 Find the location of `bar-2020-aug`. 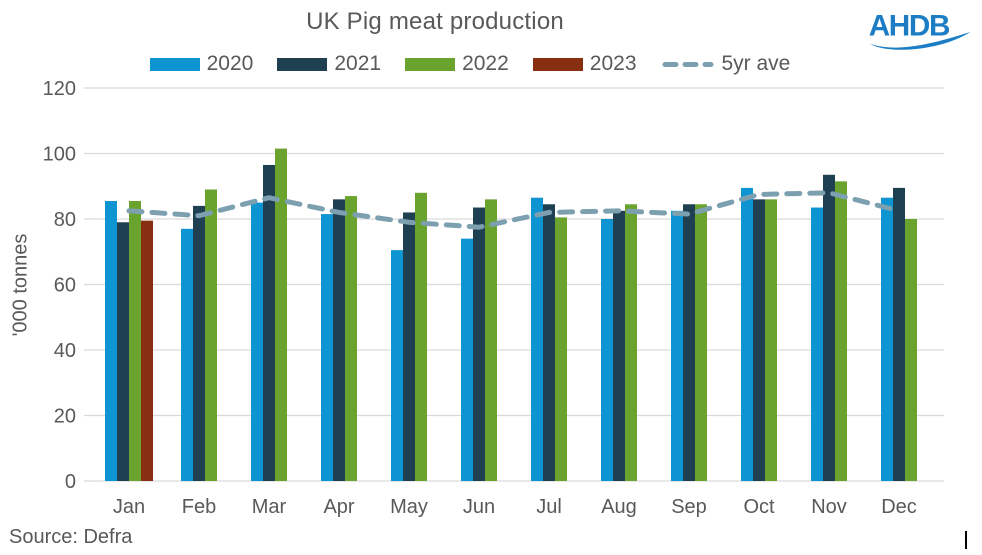

bar-2020-aug is located at coordinates (607, 350).